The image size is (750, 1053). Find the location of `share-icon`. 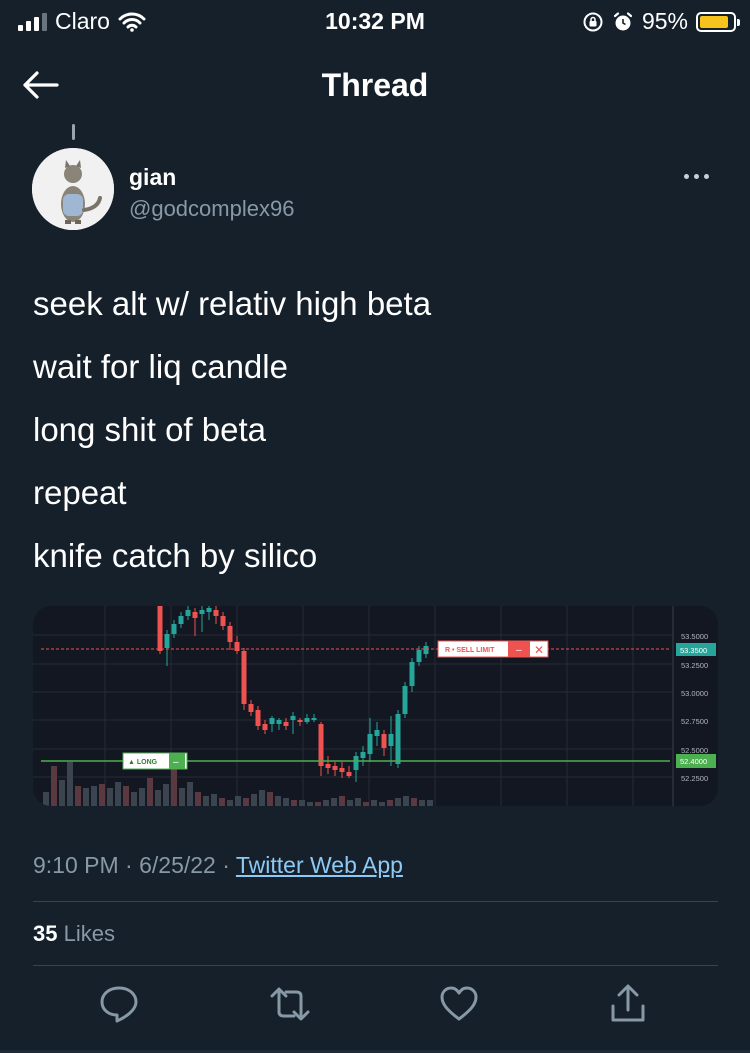

share-icon is located at coordinates (628, 1003).